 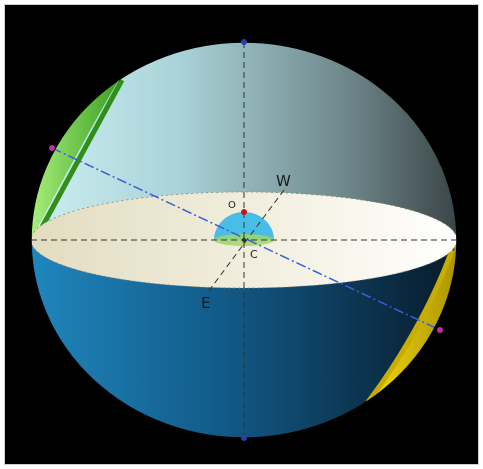 I want to click on west-label: W, so click(x=283, y=181).